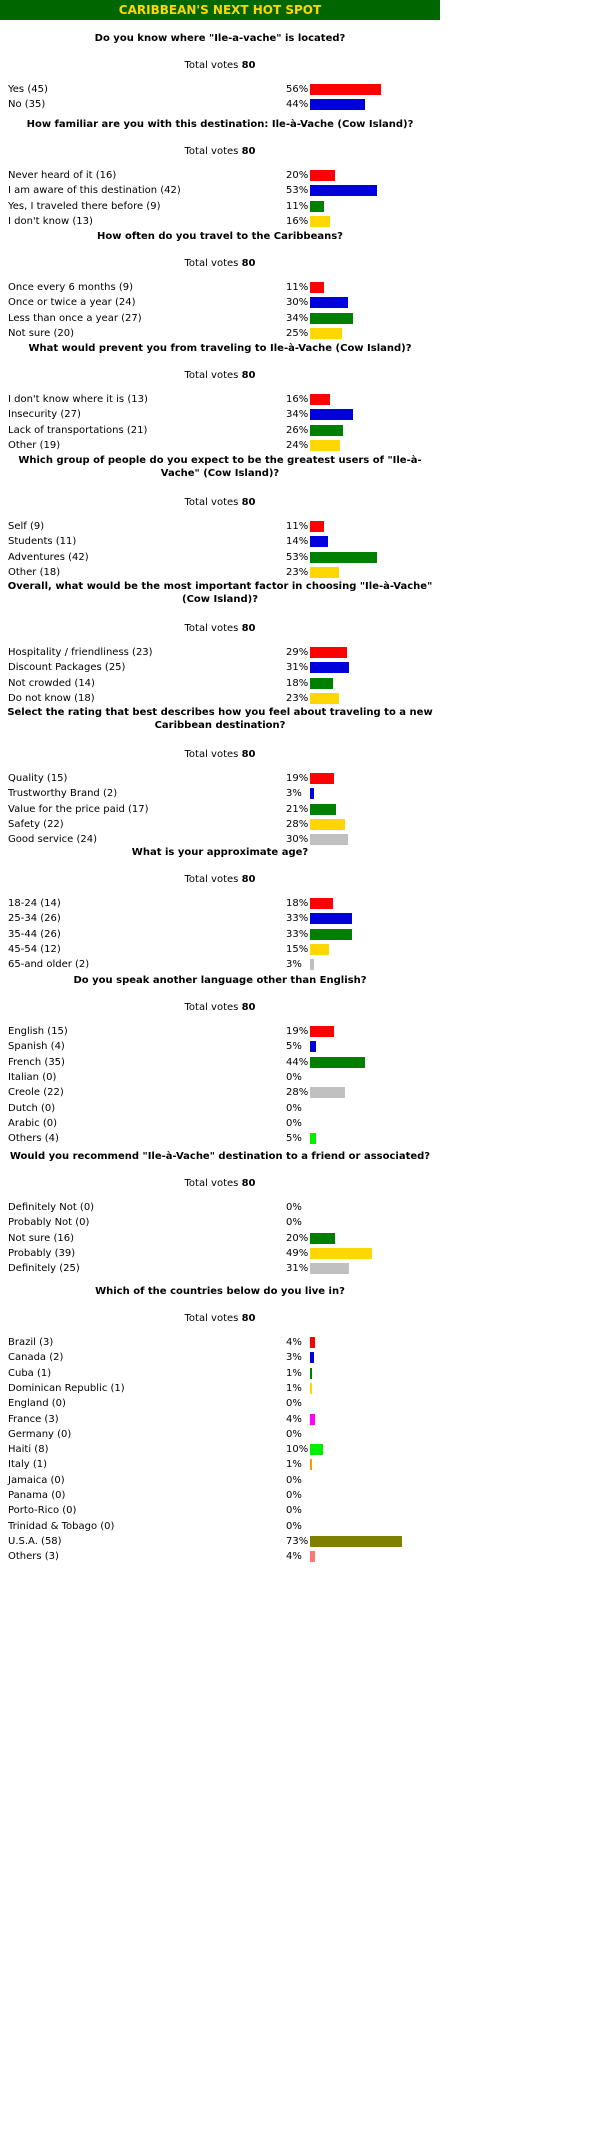  Describe the element at coordinates (297, 175) in the screenshot. I see `option-percent: 20%` at that location.